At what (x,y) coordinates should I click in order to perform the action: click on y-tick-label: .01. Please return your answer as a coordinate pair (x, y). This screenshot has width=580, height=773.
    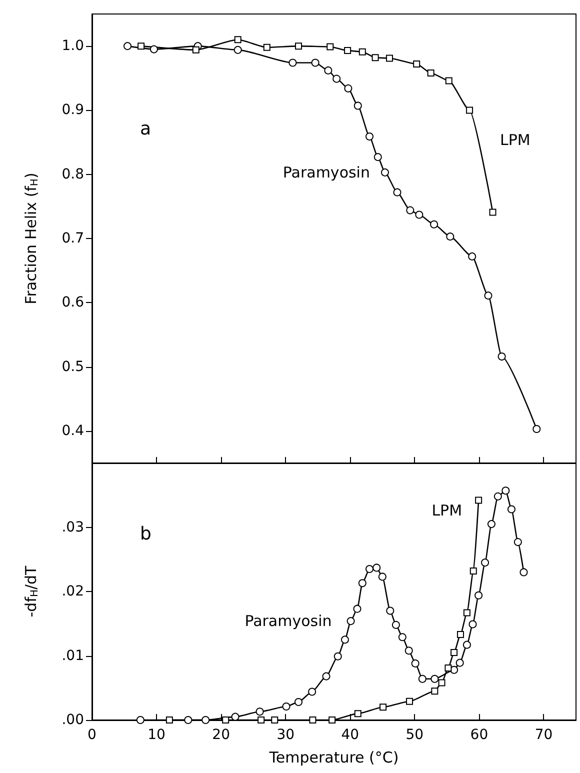
    Looking at the image, I should click on (73, 656).